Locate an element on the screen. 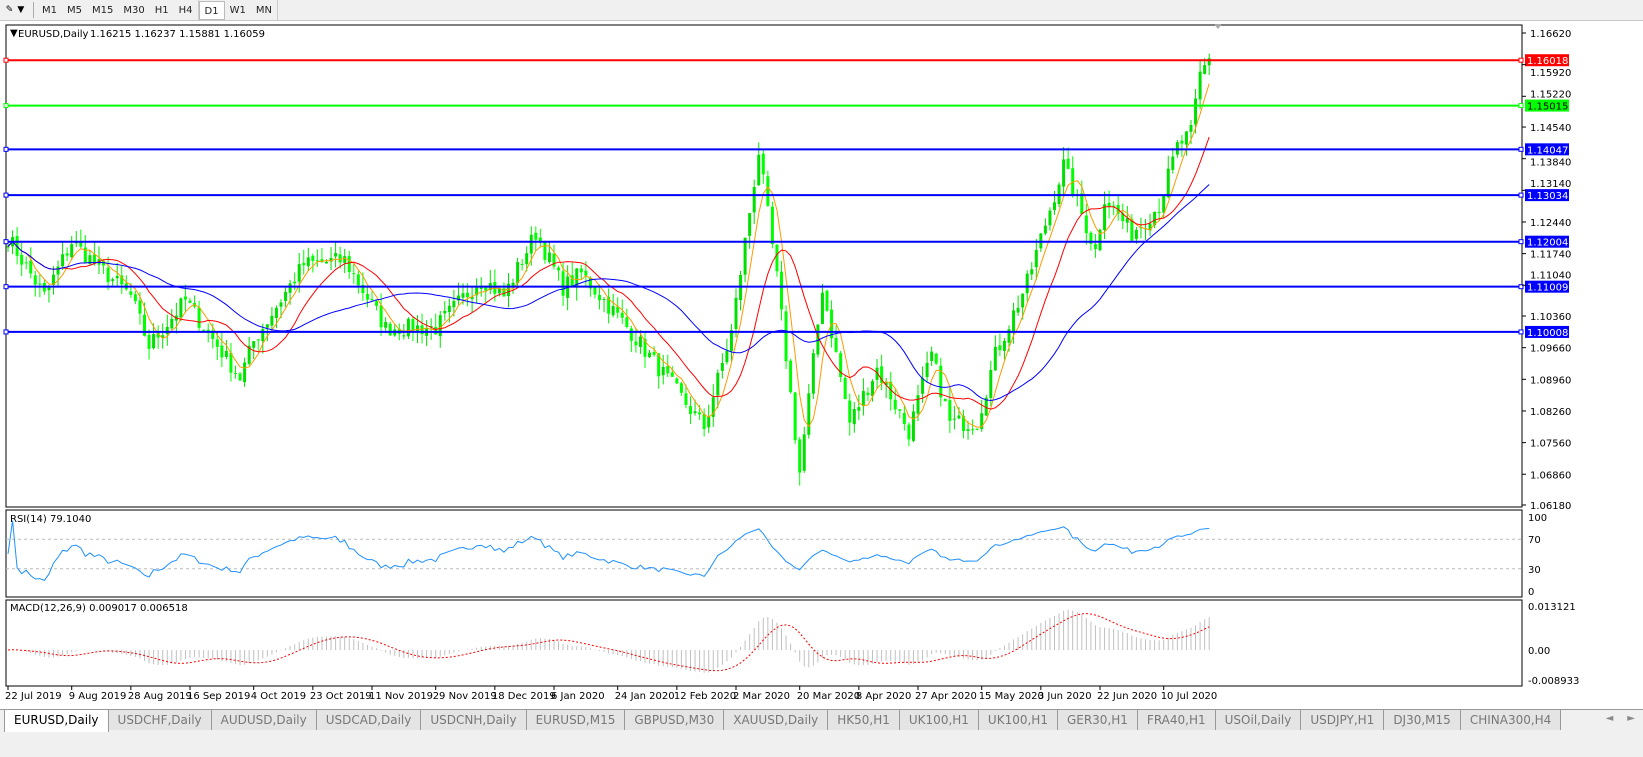 The width and height of the screenshot is (1643, 757). chart-tab: EURUSD,M15 is located at coordinates (576, 720).